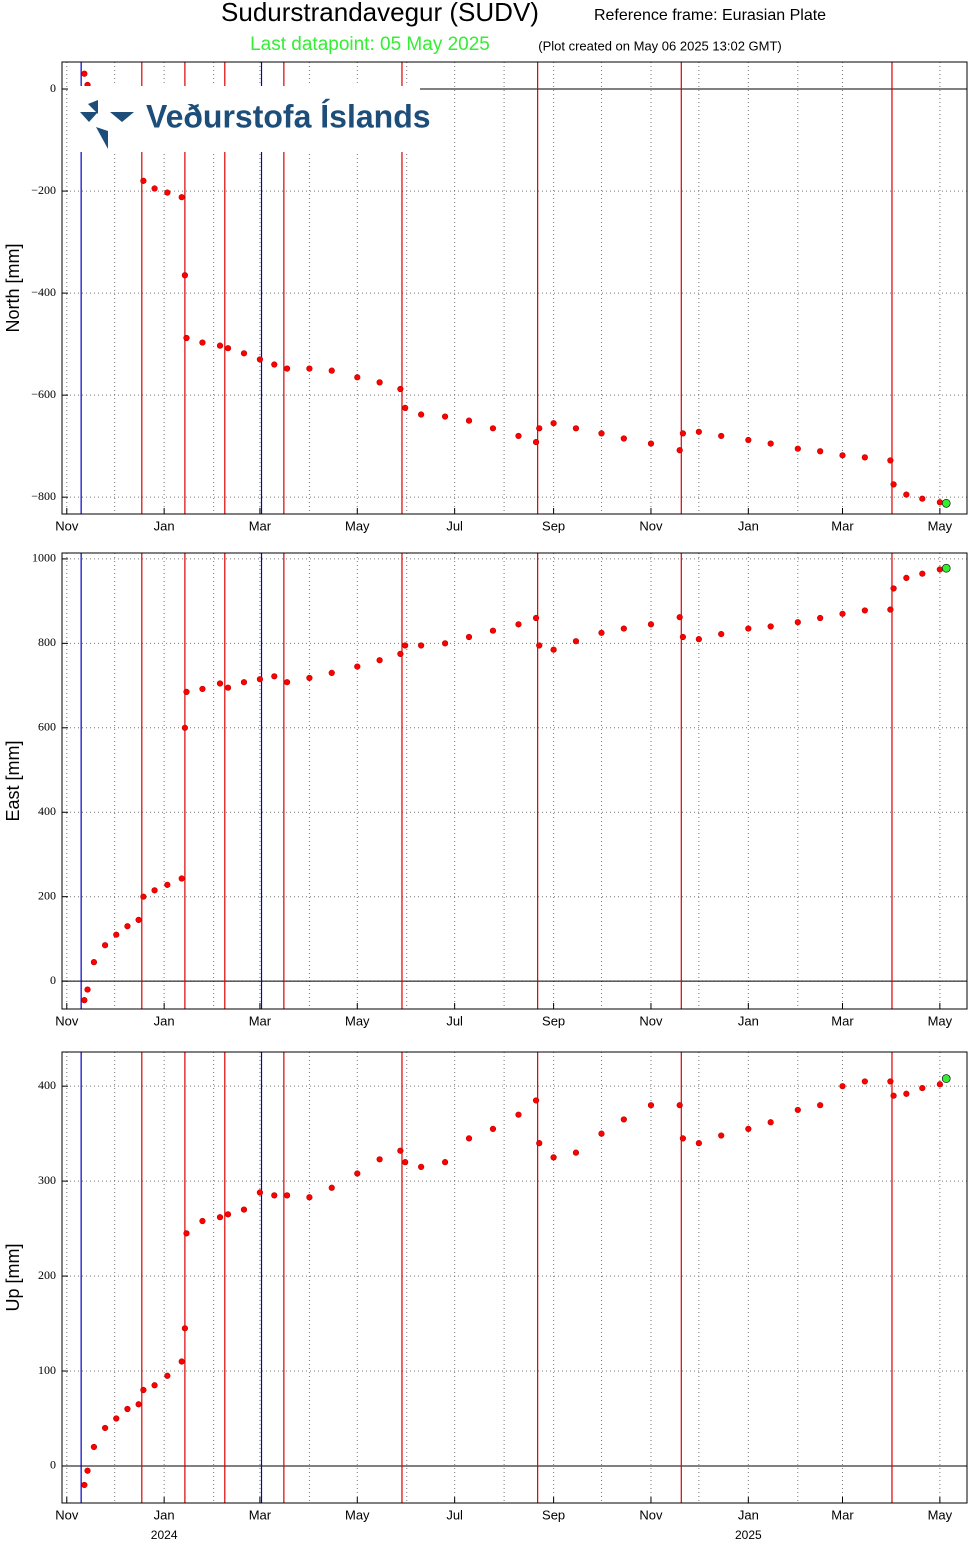 The image size is (971, 1544). I want to click on x-tick-label: Sep, so click(553, 1020).